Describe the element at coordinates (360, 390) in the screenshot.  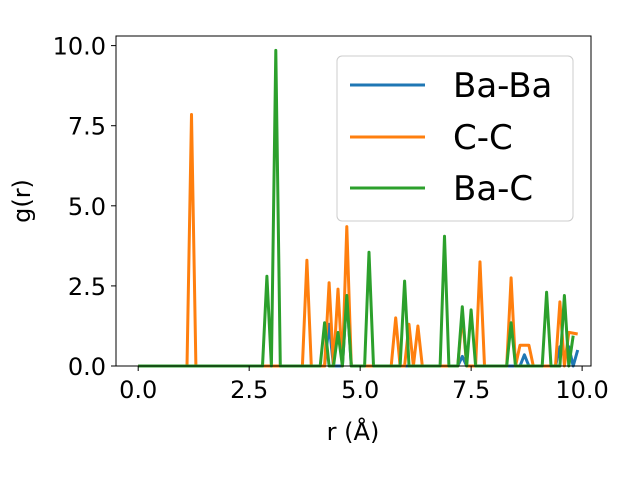
I see `x-tick-label: 5.0` at that location.